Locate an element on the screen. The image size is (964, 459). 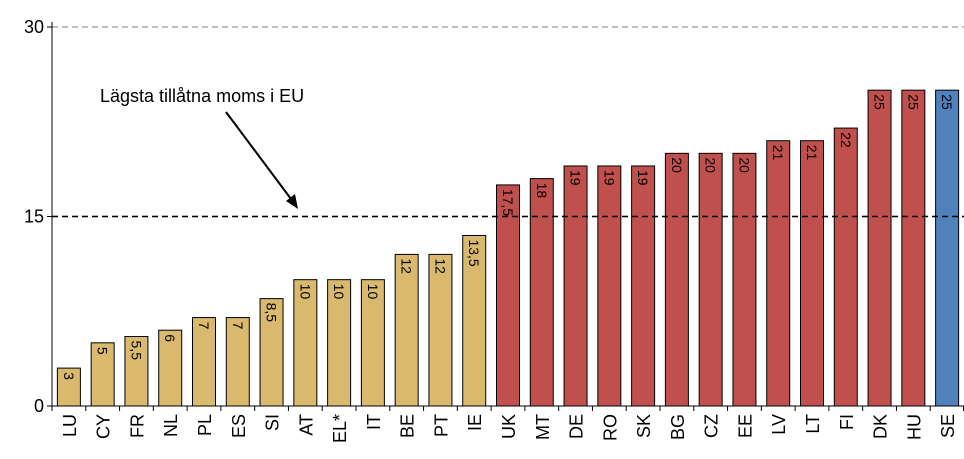
x-tick-label: SK is located at coordinates (644, 426).